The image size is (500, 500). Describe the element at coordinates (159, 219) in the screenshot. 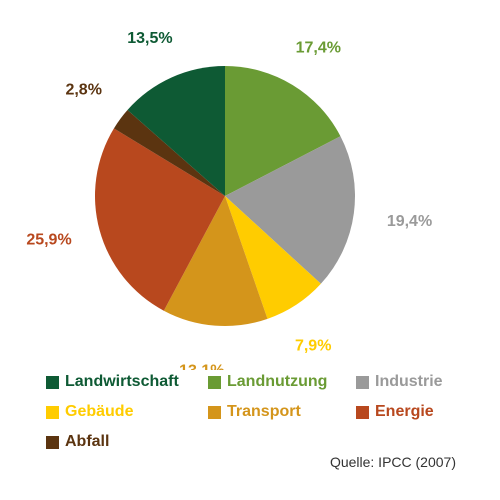

I see `pie-slice-energie` at that location.